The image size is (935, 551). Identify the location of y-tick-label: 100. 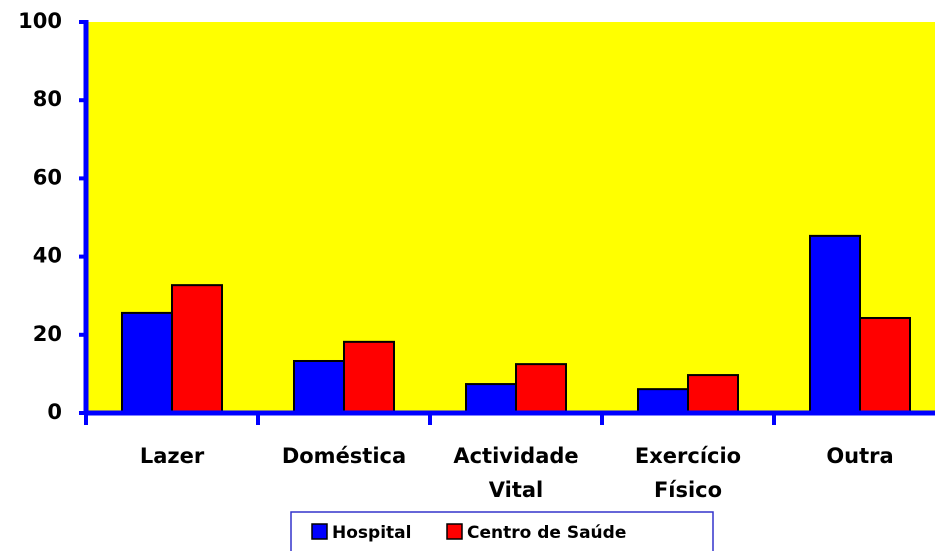
(40, 21).